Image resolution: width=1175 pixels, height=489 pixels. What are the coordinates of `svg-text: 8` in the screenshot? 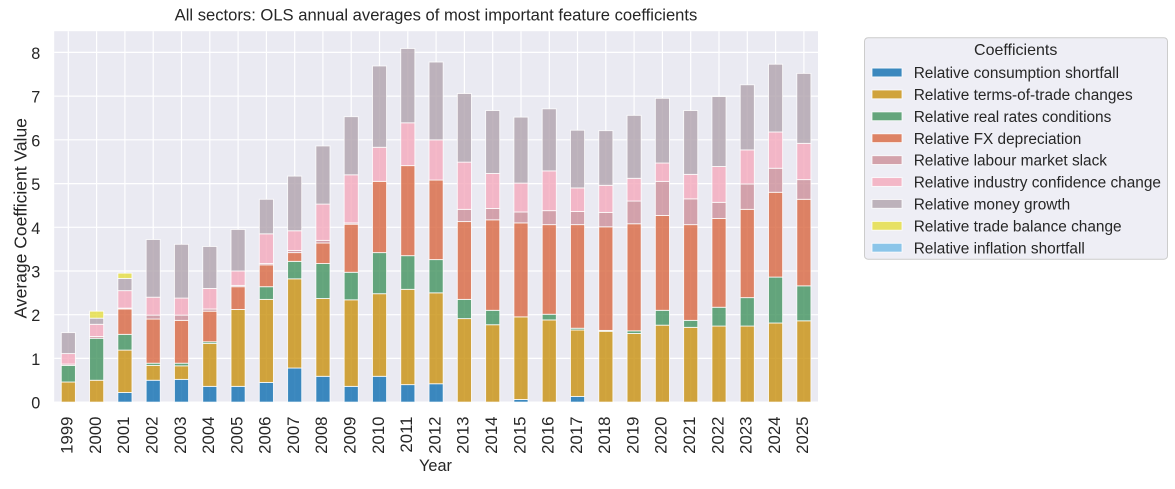 It's located at (35, 54).